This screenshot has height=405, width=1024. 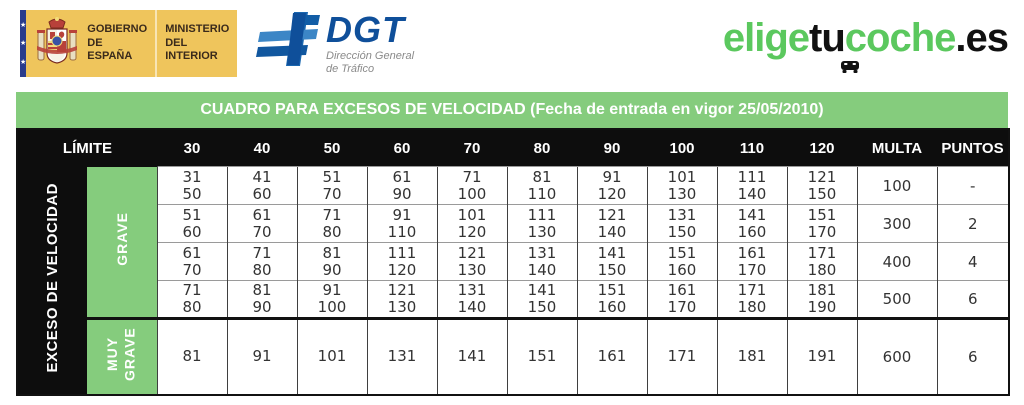 I want to click on range-cell: 131 150, so click(x=681, y=223).